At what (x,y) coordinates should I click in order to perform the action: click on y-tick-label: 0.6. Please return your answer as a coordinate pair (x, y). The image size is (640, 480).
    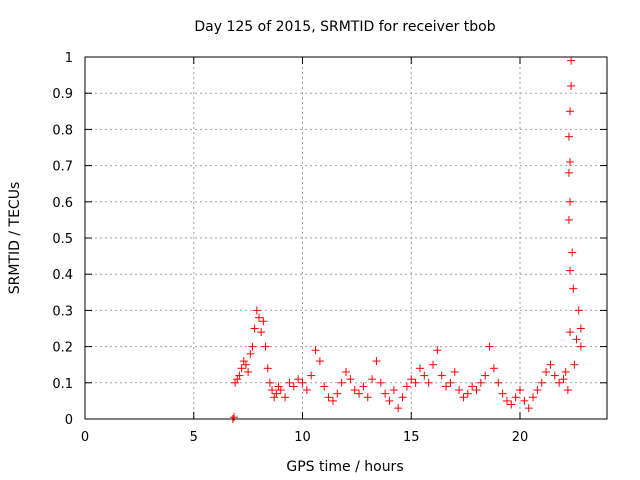
    Looking at the image, I should click on (62, 203).